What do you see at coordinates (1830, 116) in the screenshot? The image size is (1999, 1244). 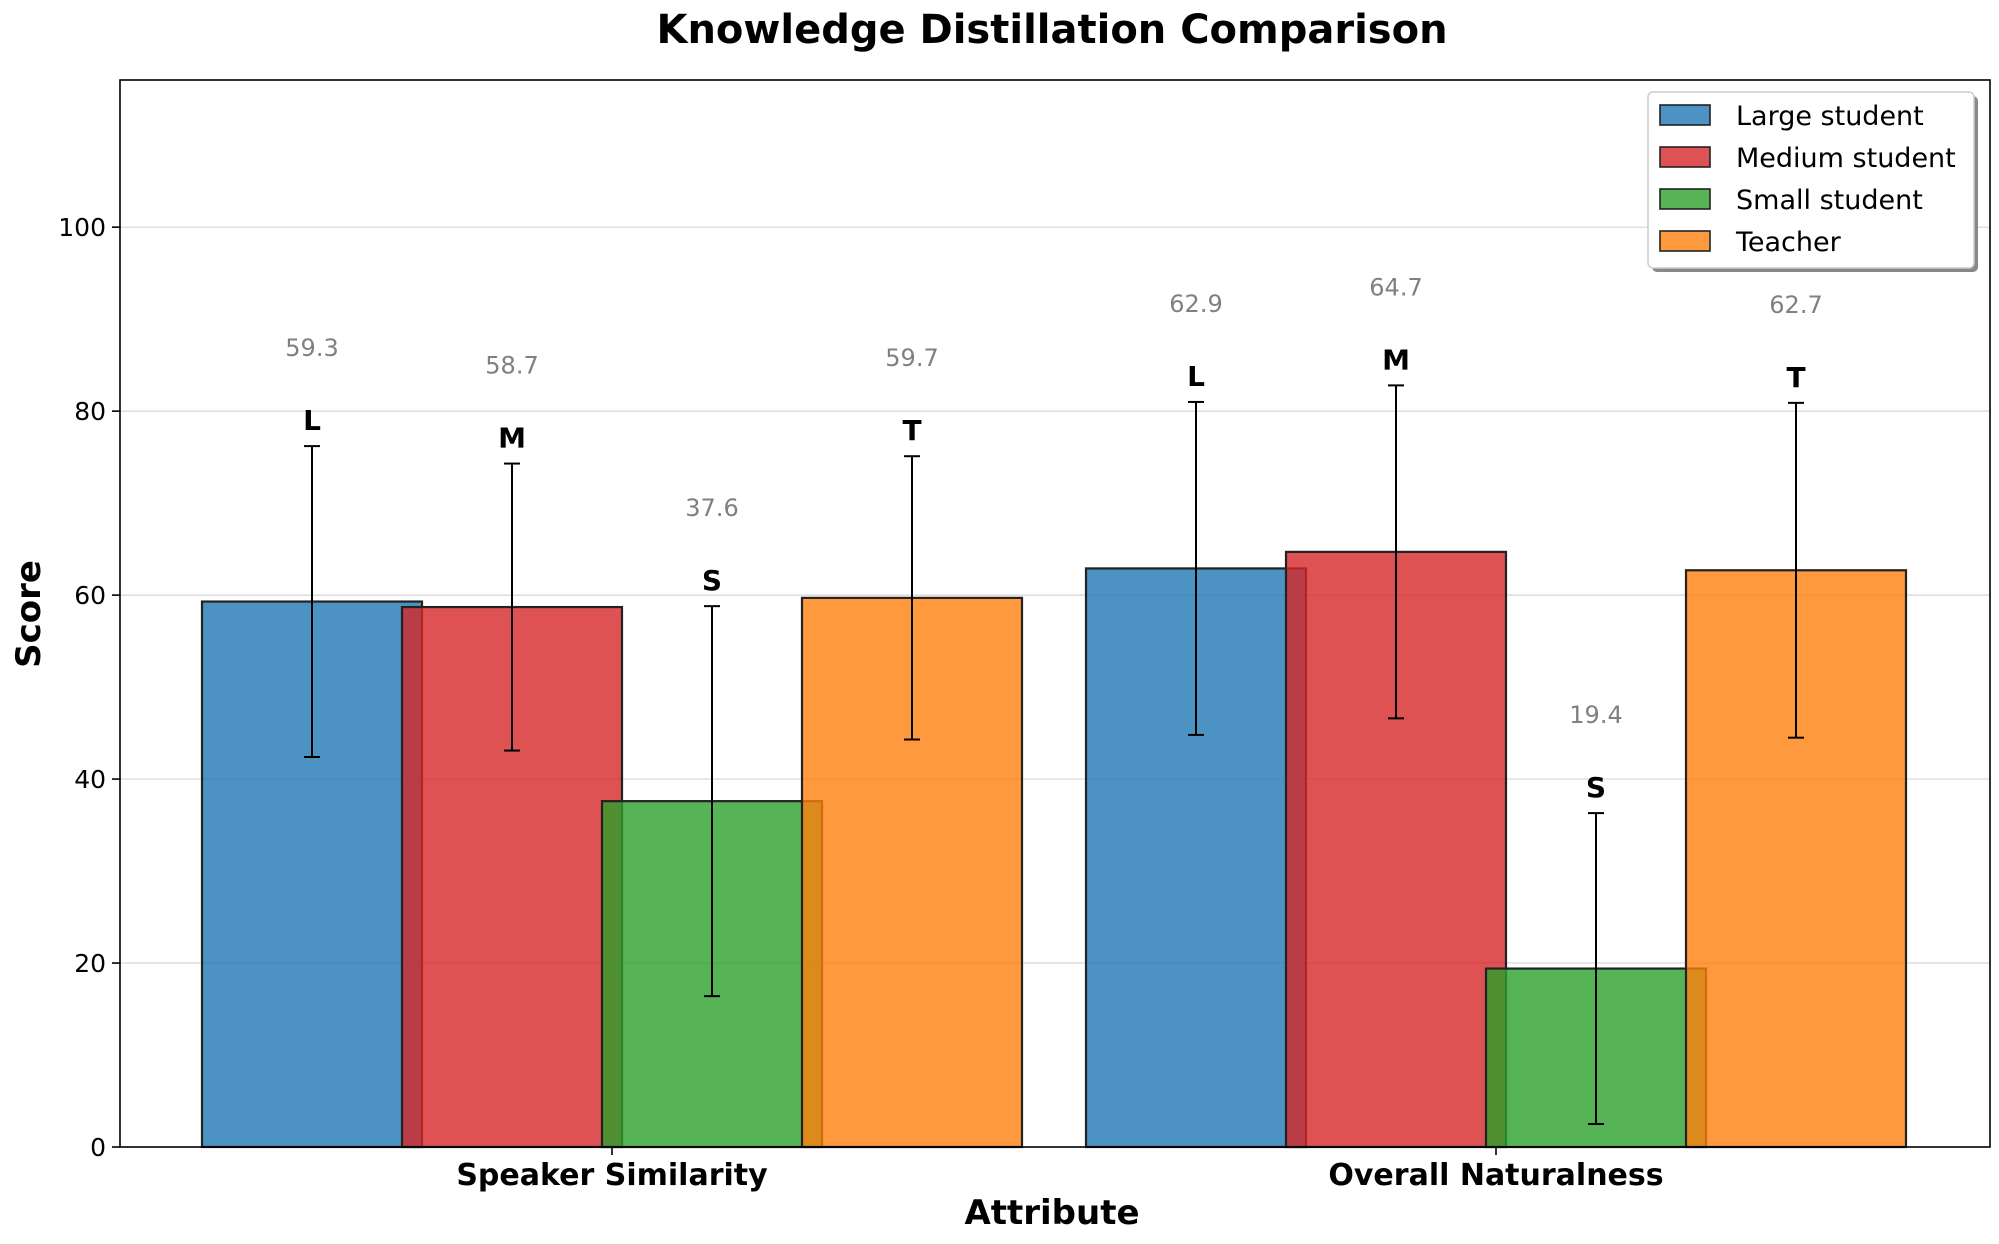 I see `legend-entry: Large student` at bounding box center [1830, 116].